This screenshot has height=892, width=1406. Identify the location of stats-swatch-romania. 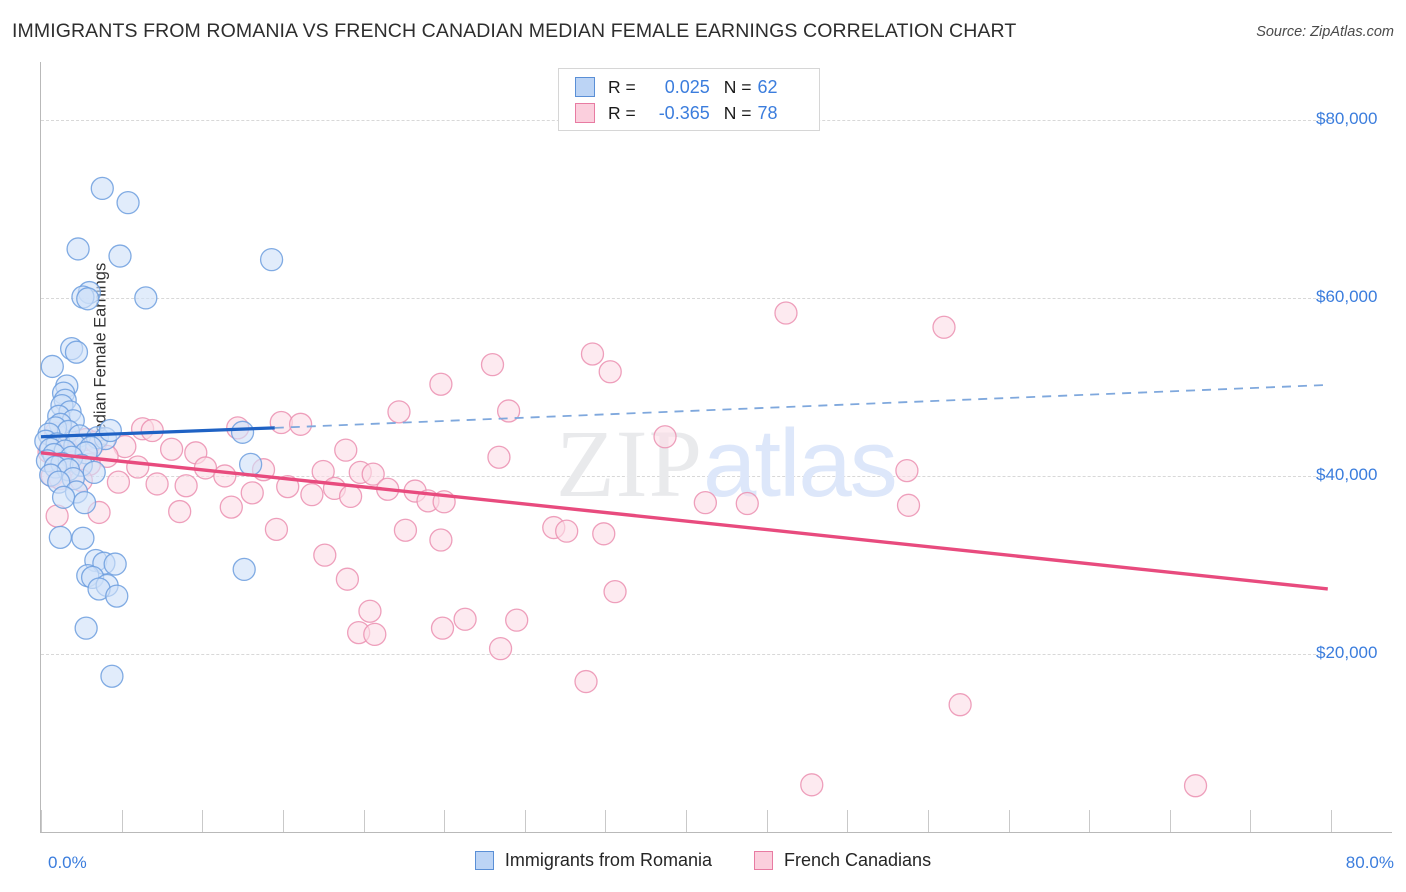
(585, 87).